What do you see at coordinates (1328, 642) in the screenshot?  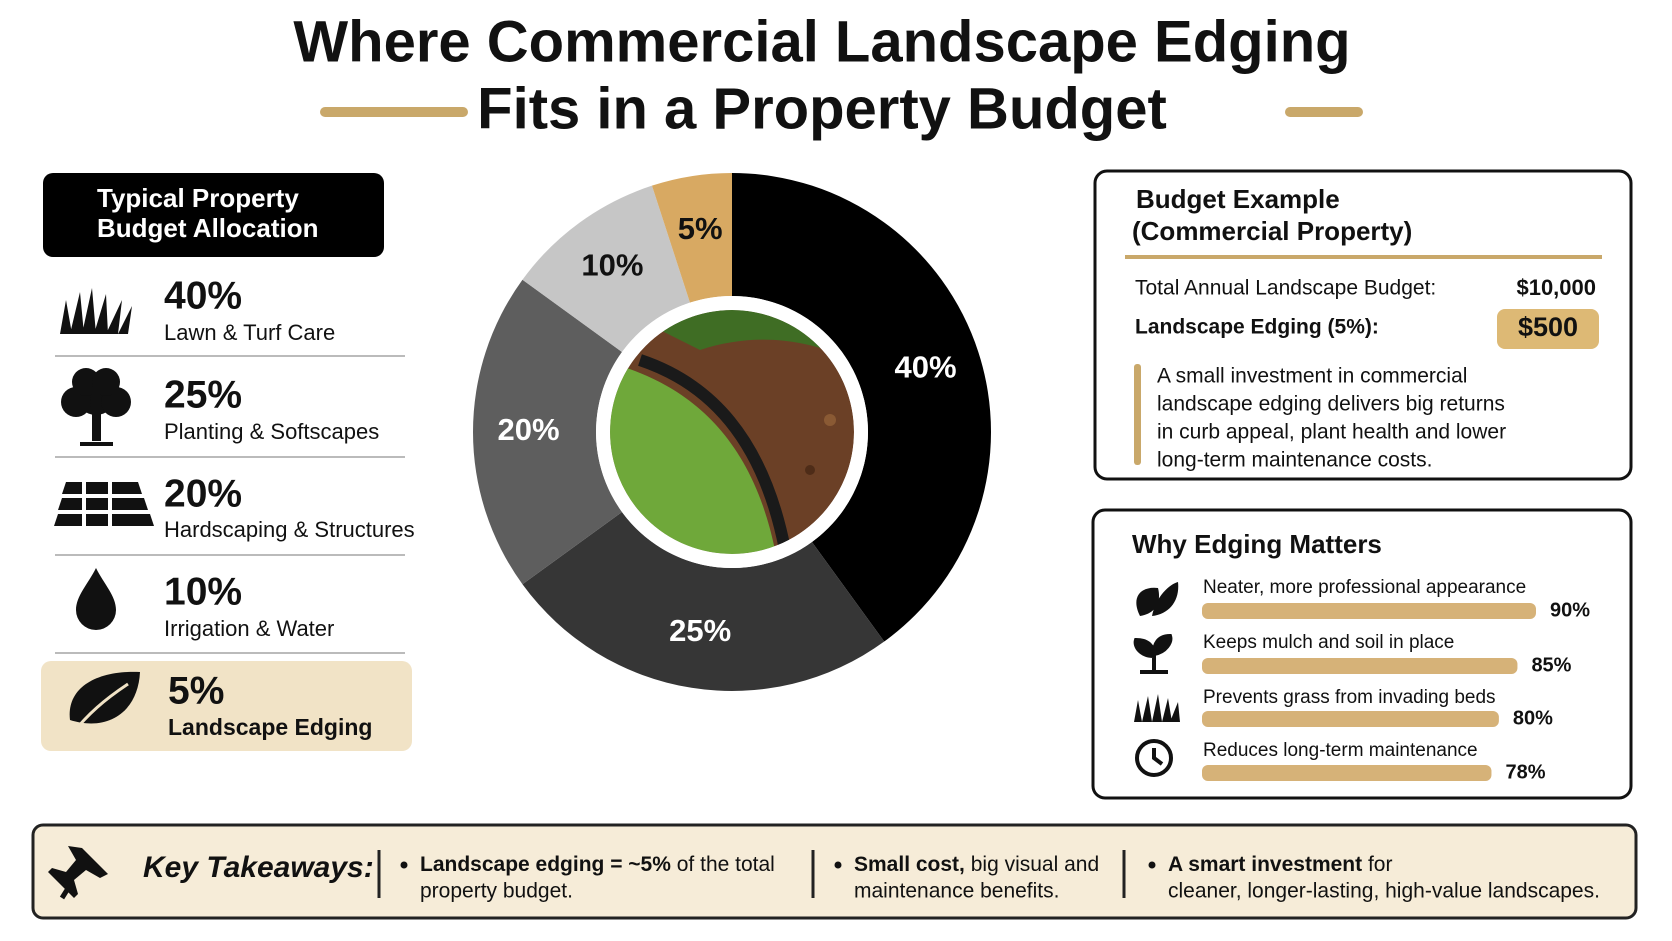 I see `reason: Keeps mulch and soil in place` at bounding box center [1328, 642].